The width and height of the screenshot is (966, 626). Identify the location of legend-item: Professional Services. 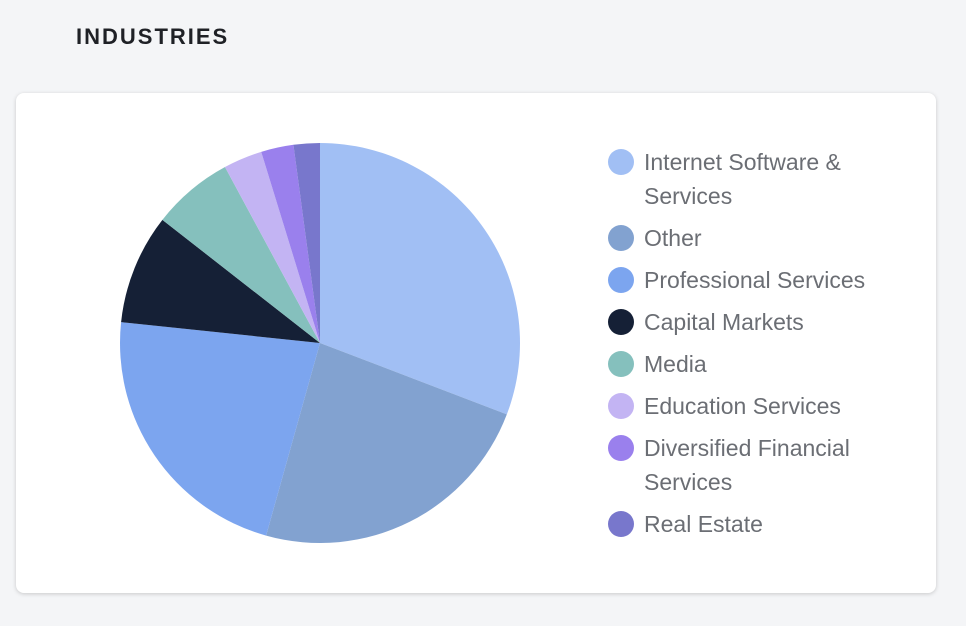
(761, 280).